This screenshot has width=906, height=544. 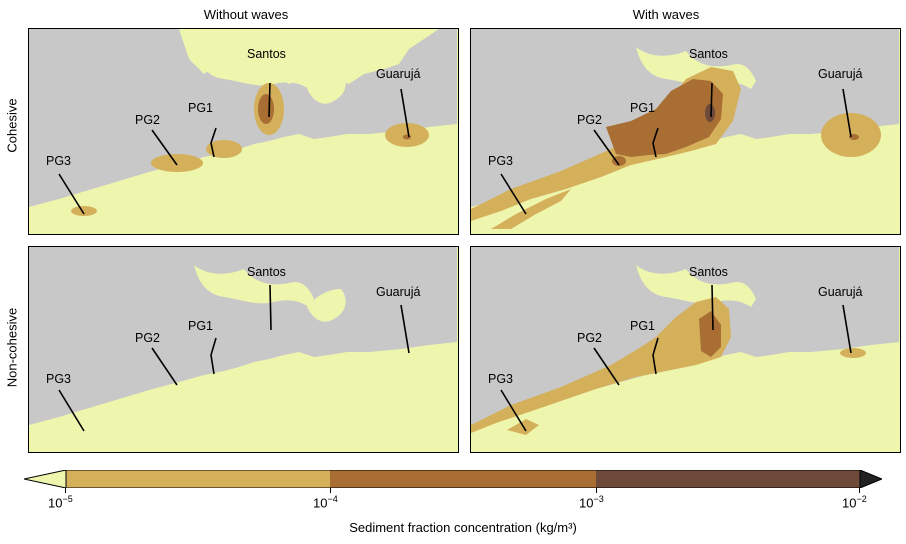 I want to click on colorbar-tick-label: 10⁻³, so click(x=591, y=502).